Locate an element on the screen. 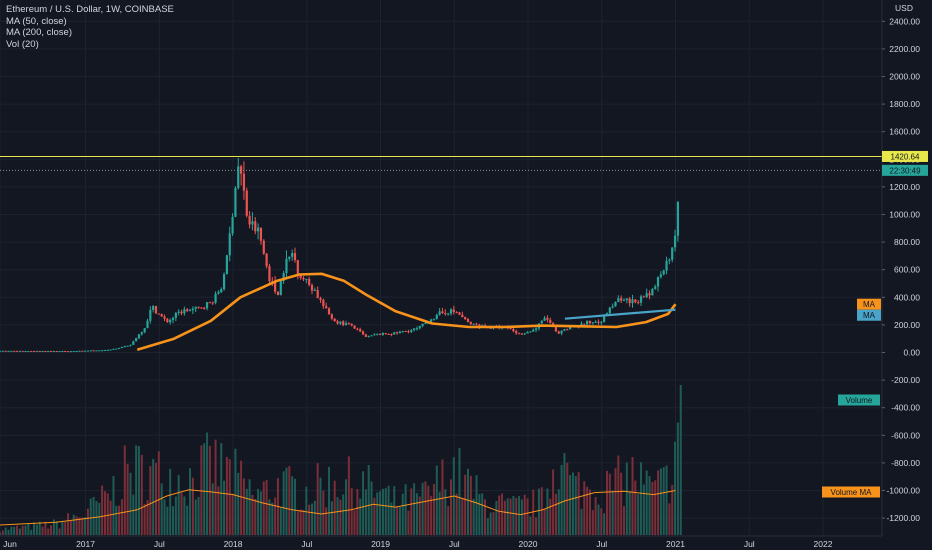  ma-tag-blue: MA is located at coordinates (869, 315).